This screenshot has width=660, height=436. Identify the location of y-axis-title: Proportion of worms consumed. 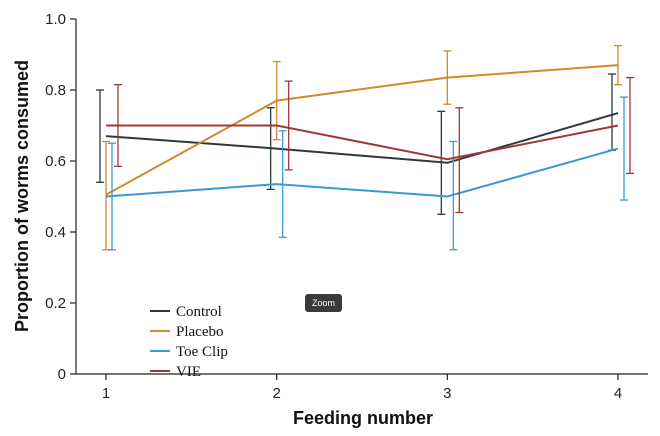
(22, 196).